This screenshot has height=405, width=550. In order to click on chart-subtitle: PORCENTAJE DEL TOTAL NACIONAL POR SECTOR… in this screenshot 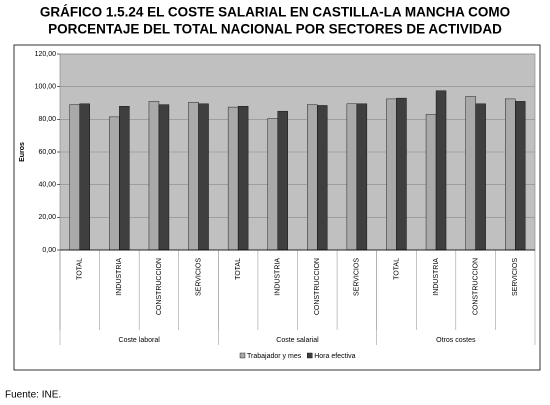, I will do `click(275, 29)`.